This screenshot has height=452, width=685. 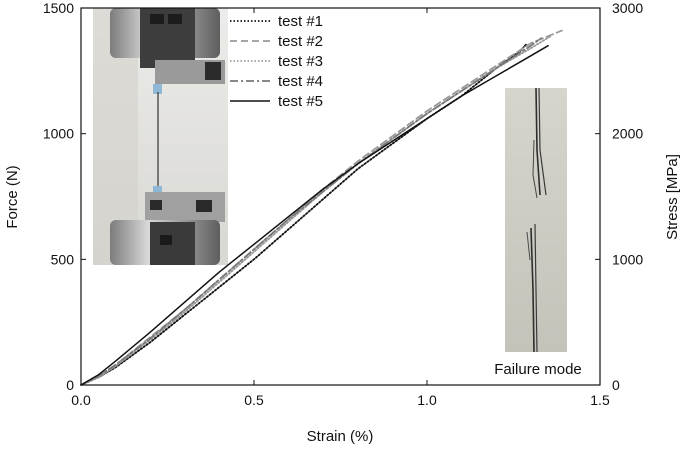 What do you see at coordinates (300, 101) in the screenshot?
I see `legend-label-5: test #5` at bounding box center [300, 101].